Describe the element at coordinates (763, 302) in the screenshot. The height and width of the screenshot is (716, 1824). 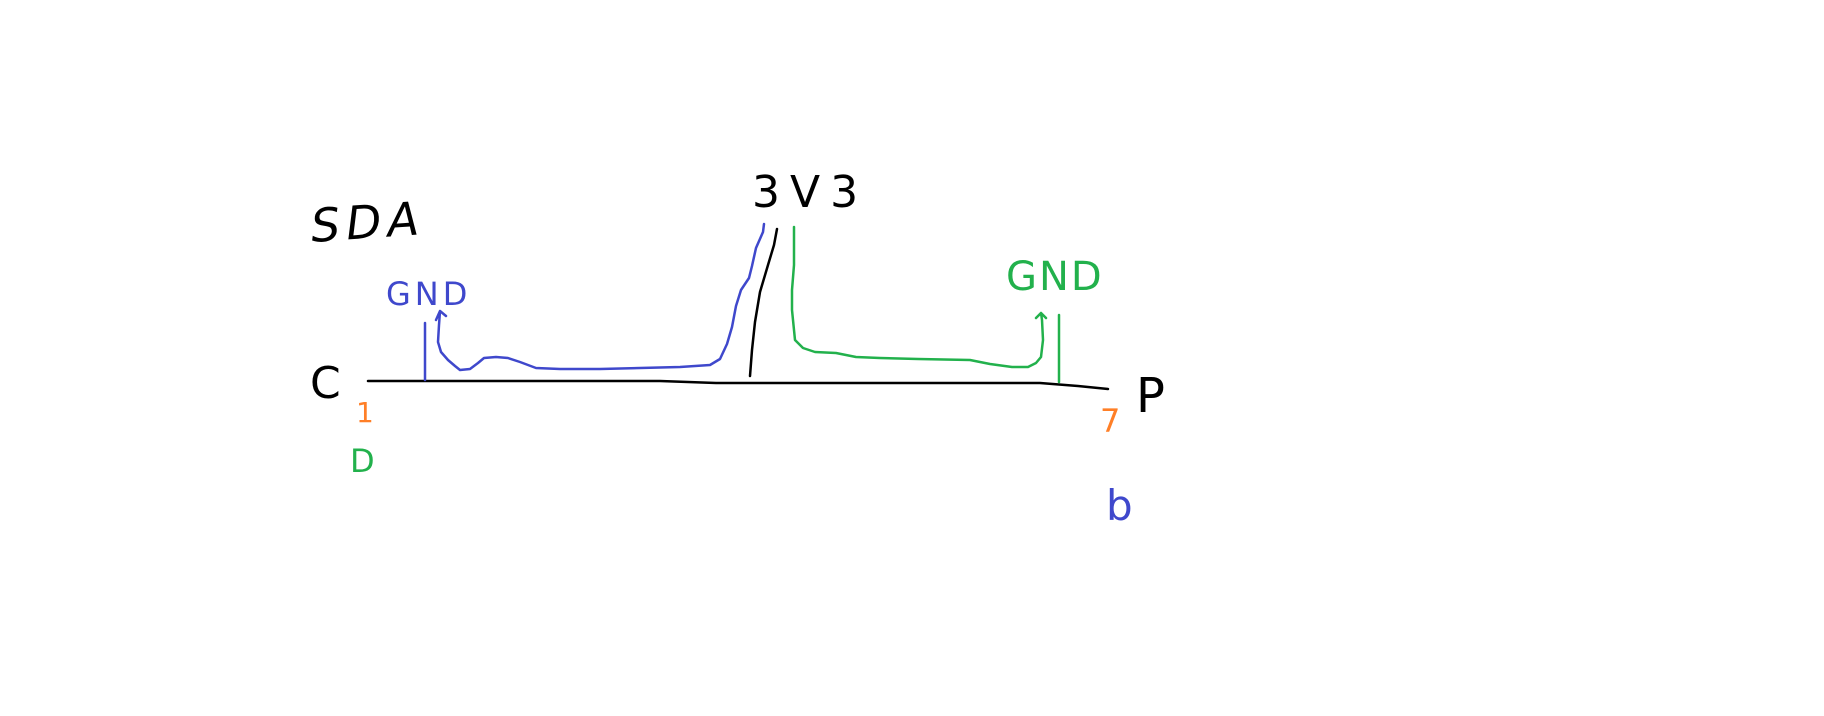
I see `vcc-wire-black` at that location.